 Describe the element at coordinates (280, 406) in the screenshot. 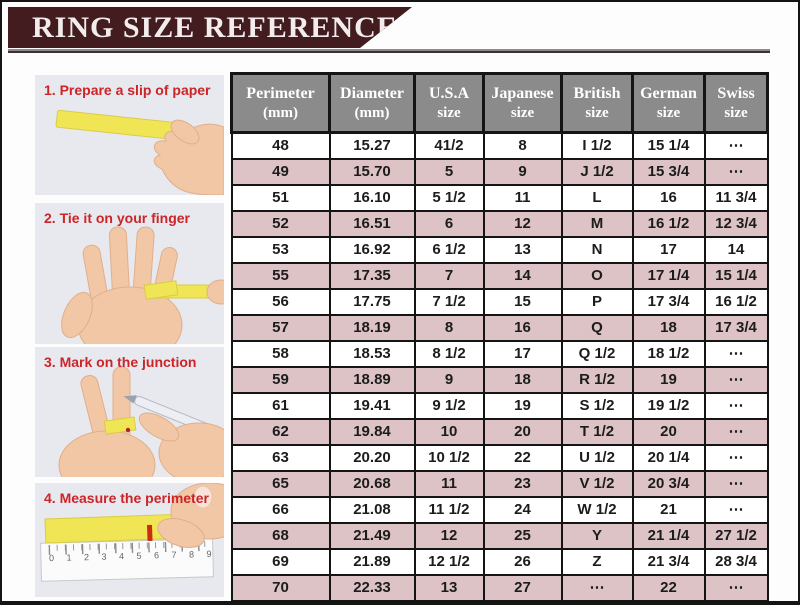

I see `table-cell: 61` at that location.